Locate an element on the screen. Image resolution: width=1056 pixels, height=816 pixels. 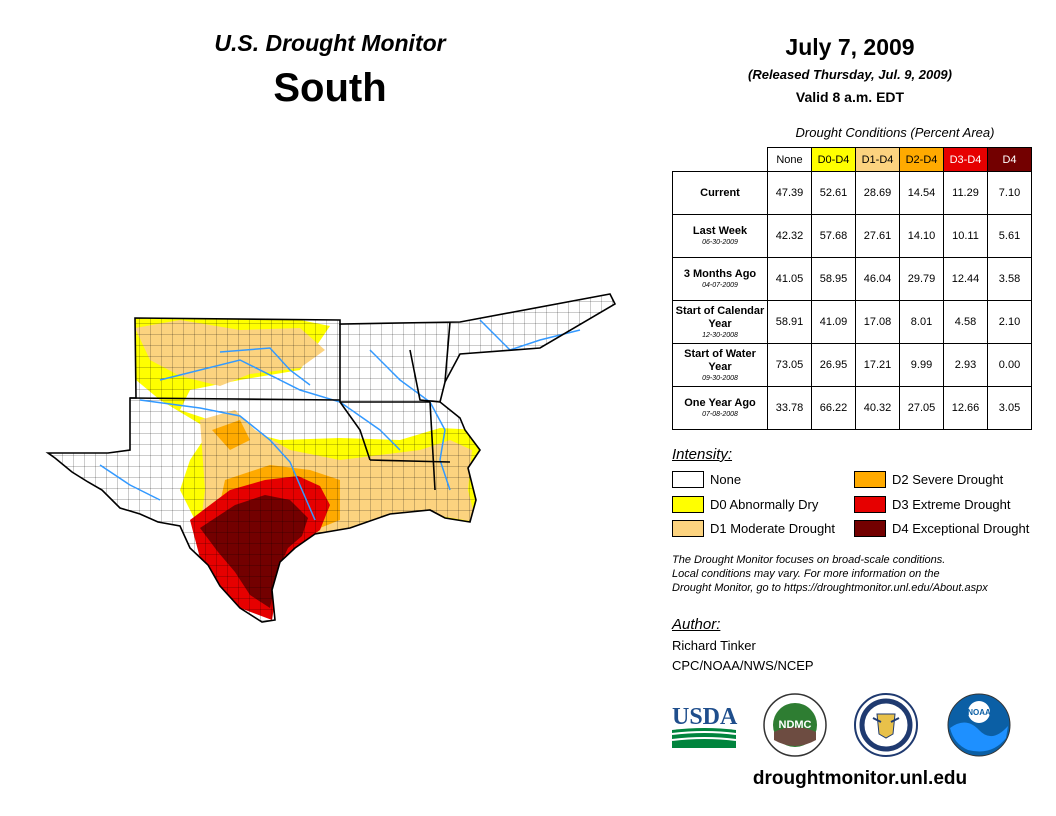
legend-item-d2: D2 Severe Drought is located at coordinates (928, 479).